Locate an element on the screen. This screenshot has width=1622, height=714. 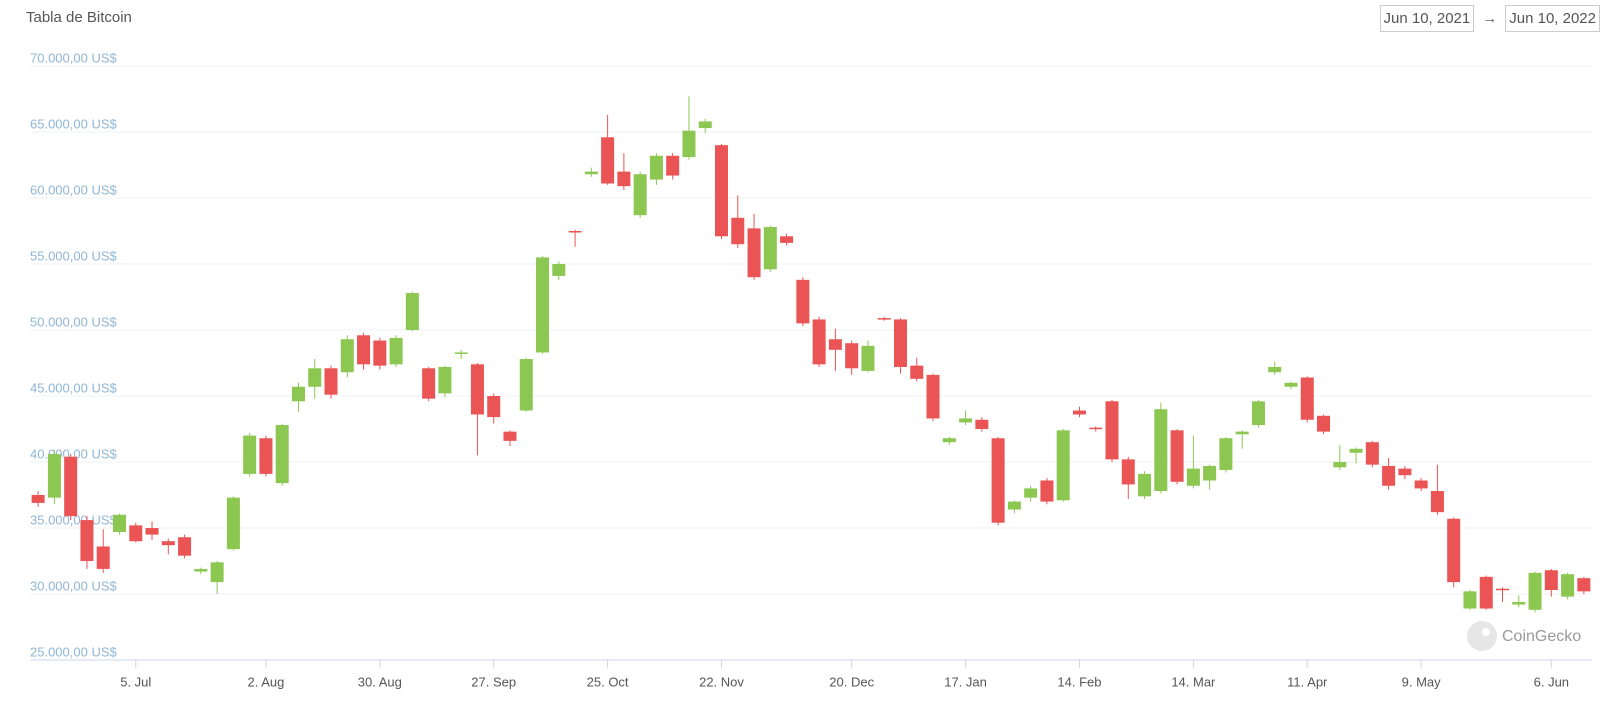
x-tick-label: 27. Sep is located at coordinates (493, 681).